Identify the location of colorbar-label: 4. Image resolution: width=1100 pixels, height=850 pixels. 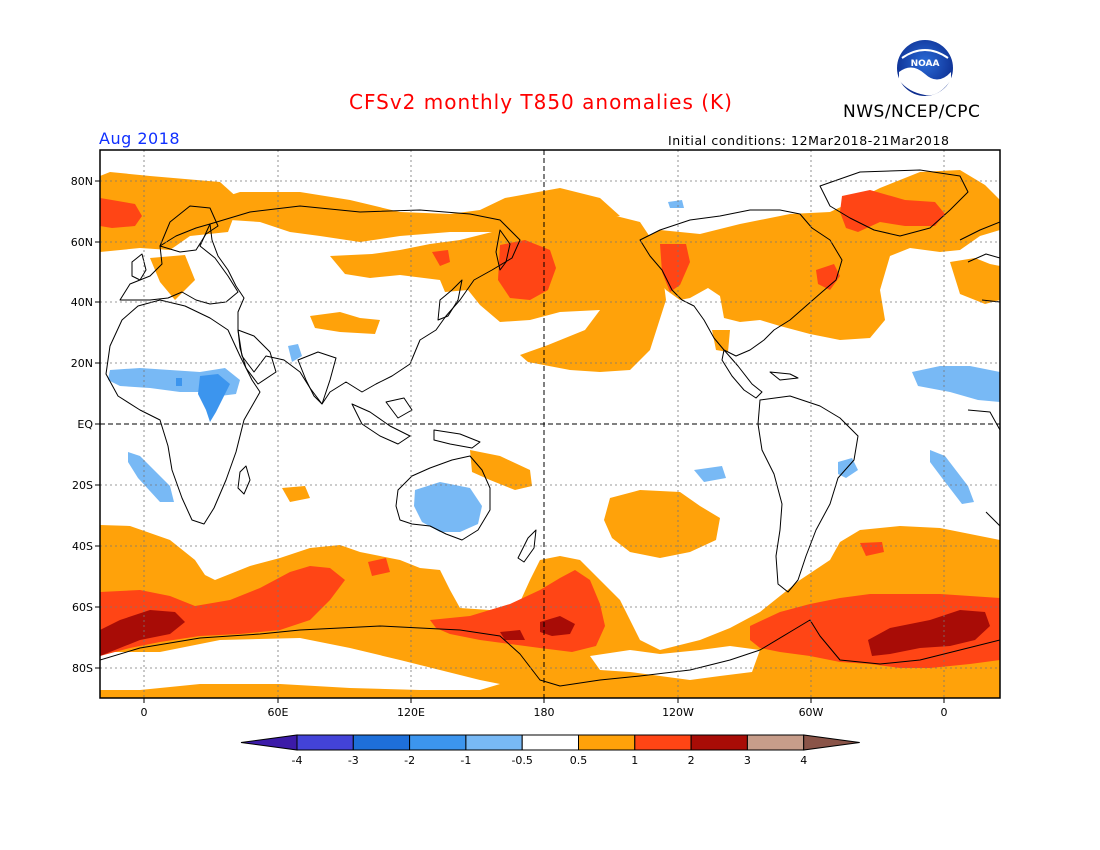
(803, 760).